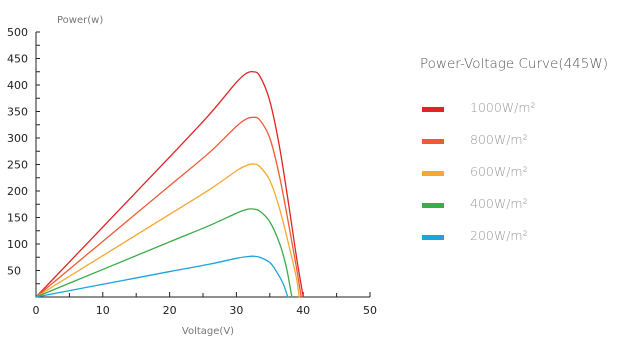  What do you see at coordinates (522, 116) in the screenshot?
I see `legend-item-1000: 1000W/m²` at bounding box center [522, 116].